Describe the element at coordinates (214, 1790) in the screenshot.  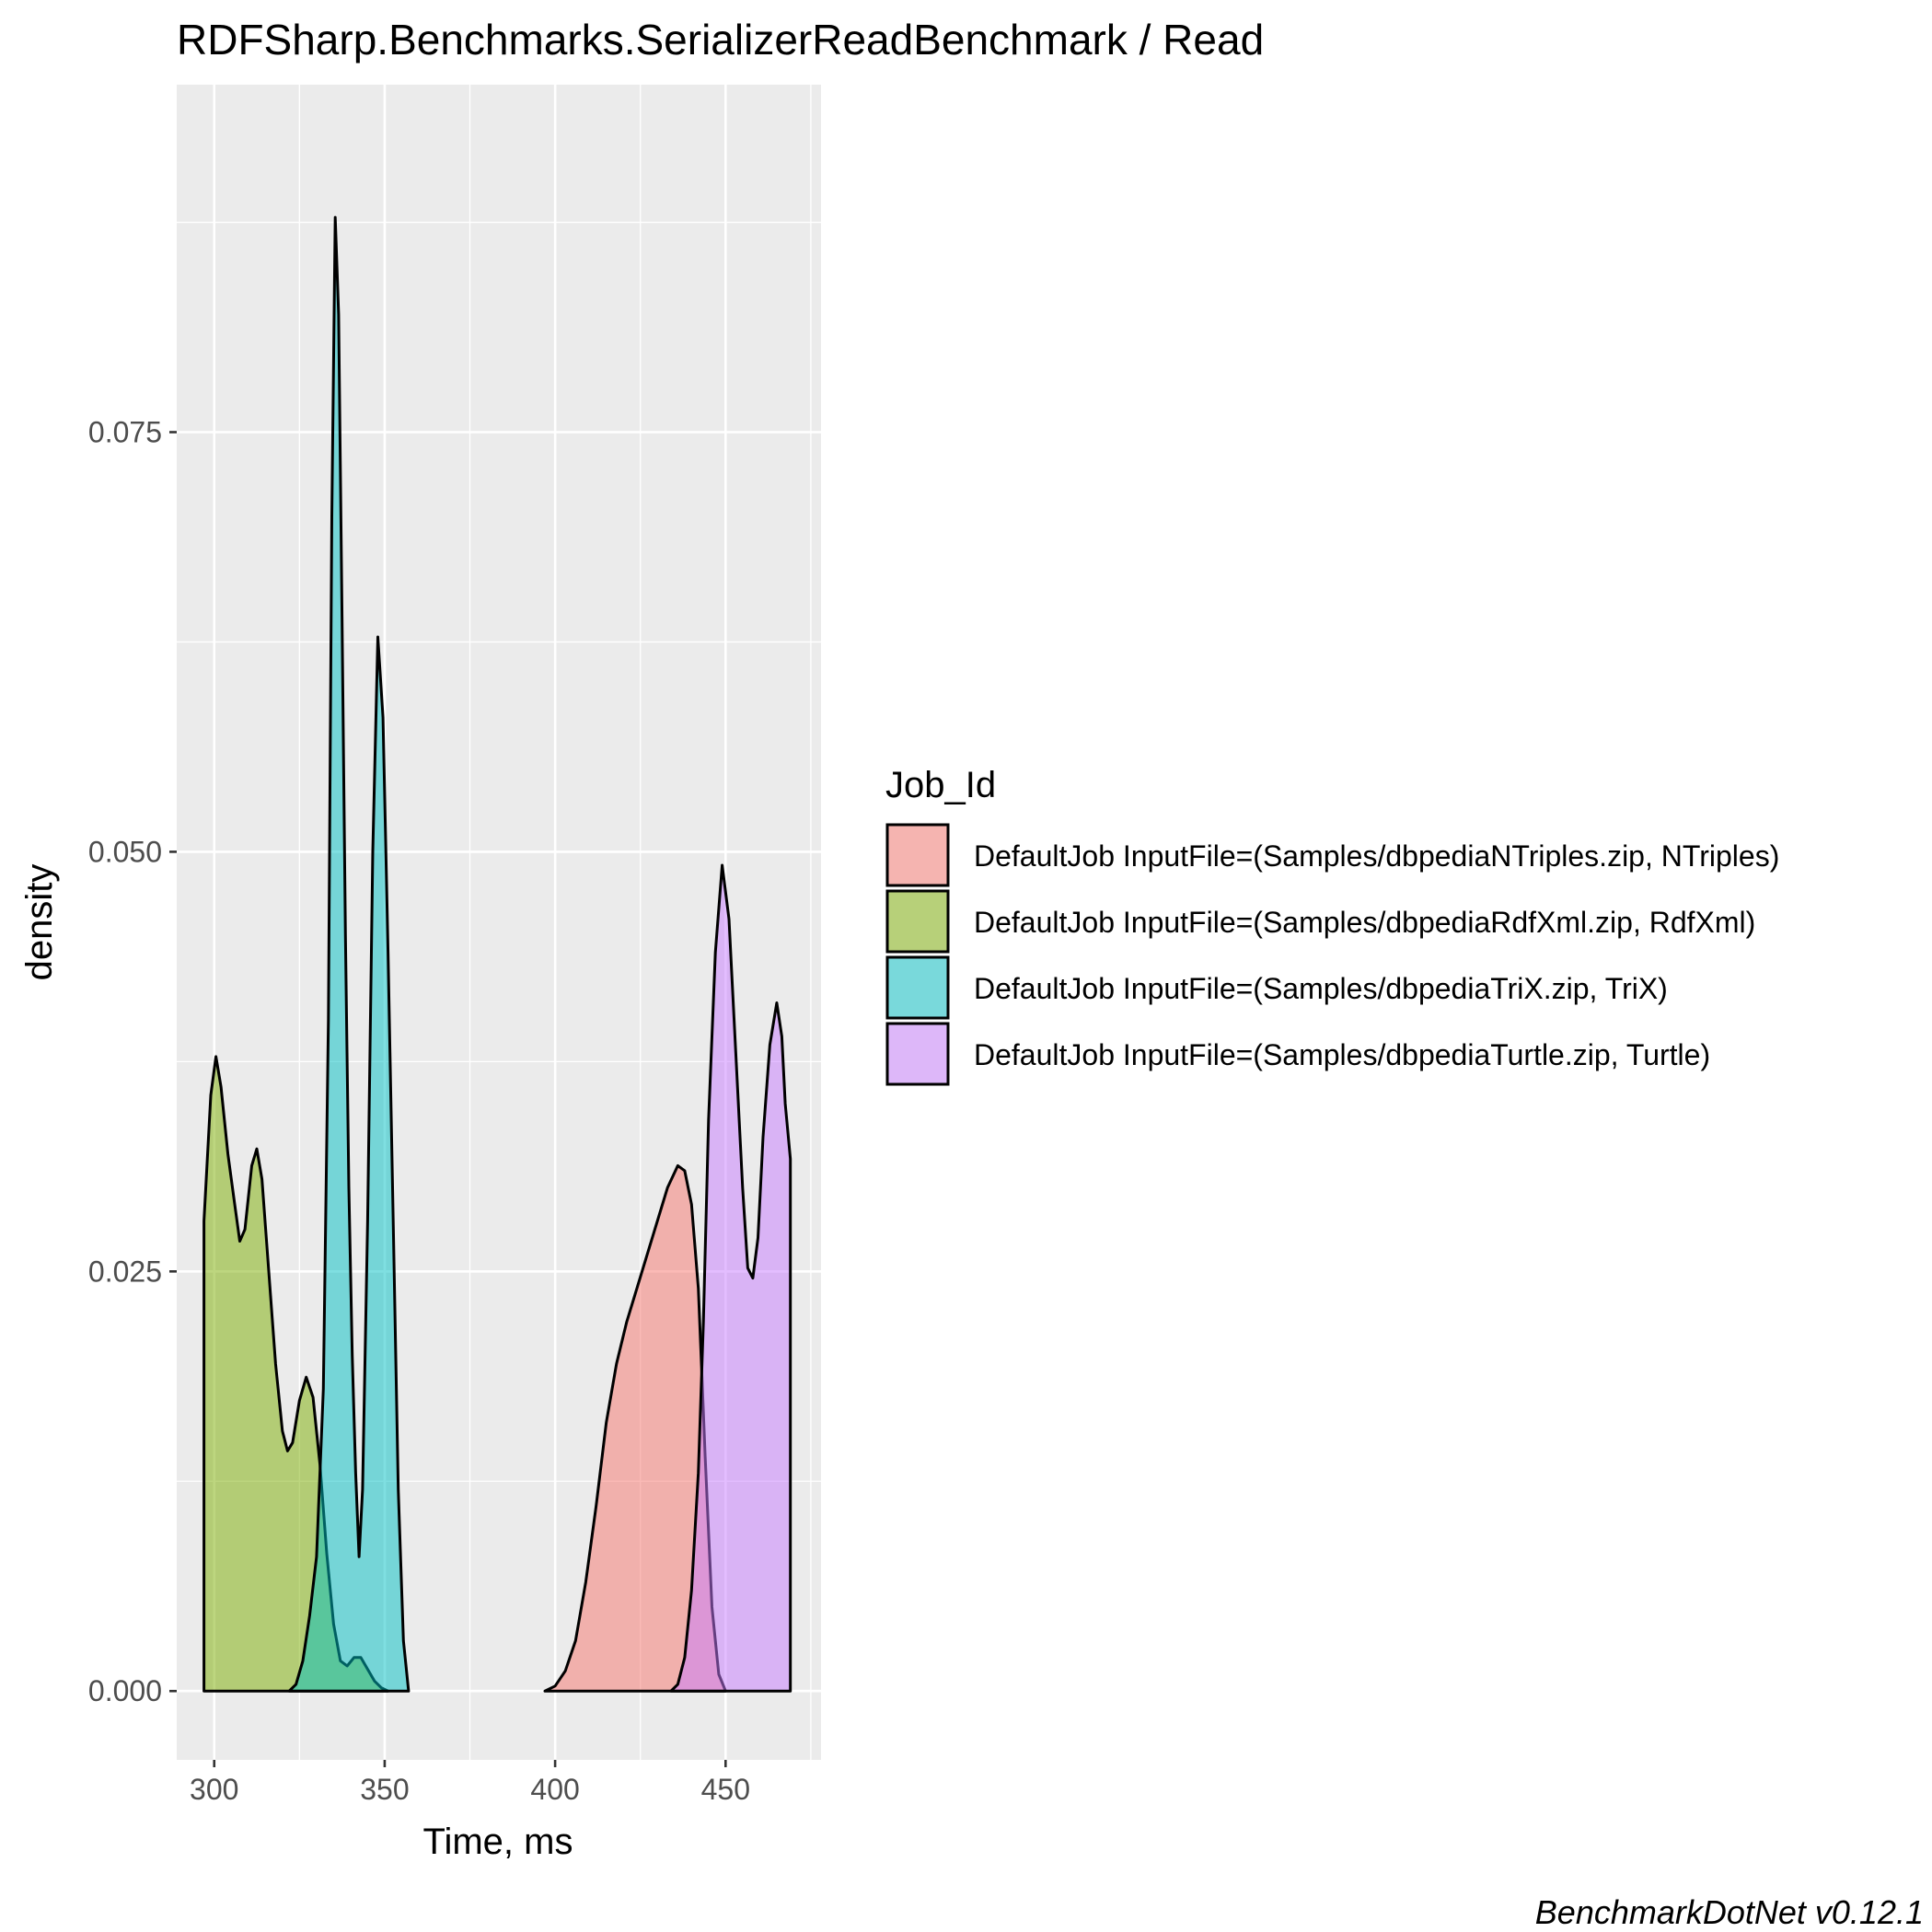
I see `x-tick-label: 300` at that location.